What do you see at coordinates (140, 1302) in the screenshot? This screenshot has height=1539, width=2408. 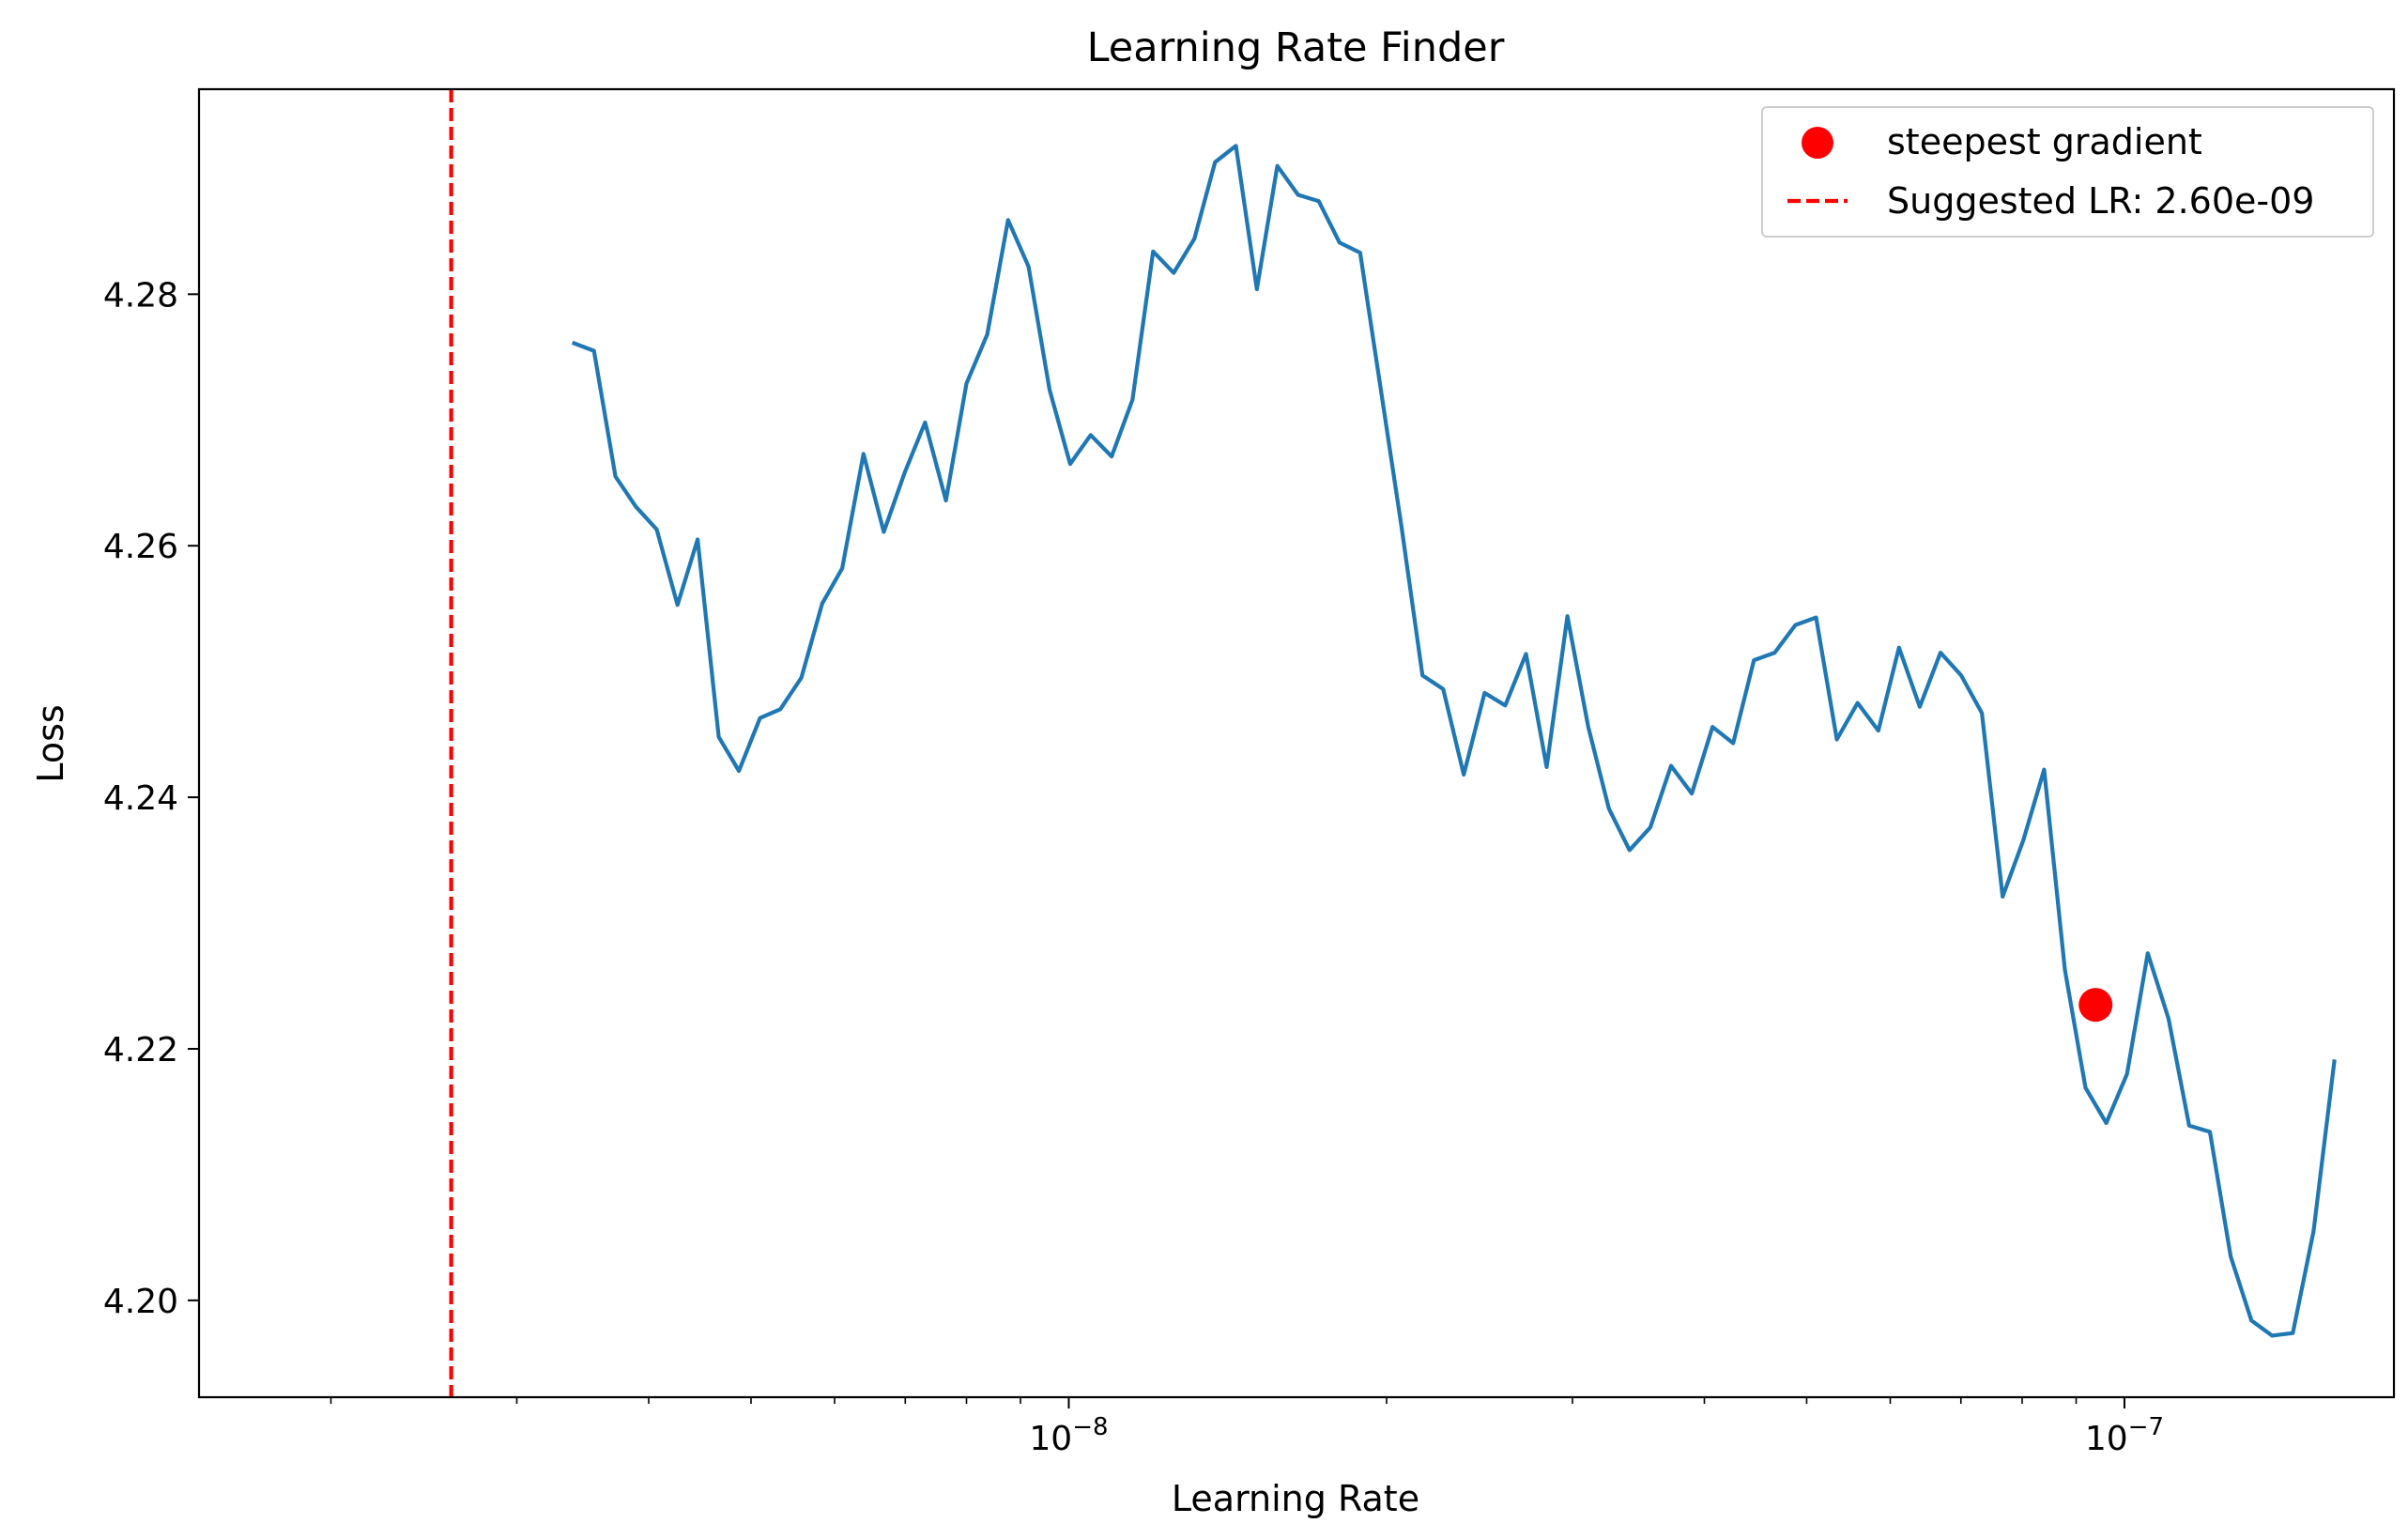 I see `y-tick-label: 4.20` at bounding box center [140, 1302].